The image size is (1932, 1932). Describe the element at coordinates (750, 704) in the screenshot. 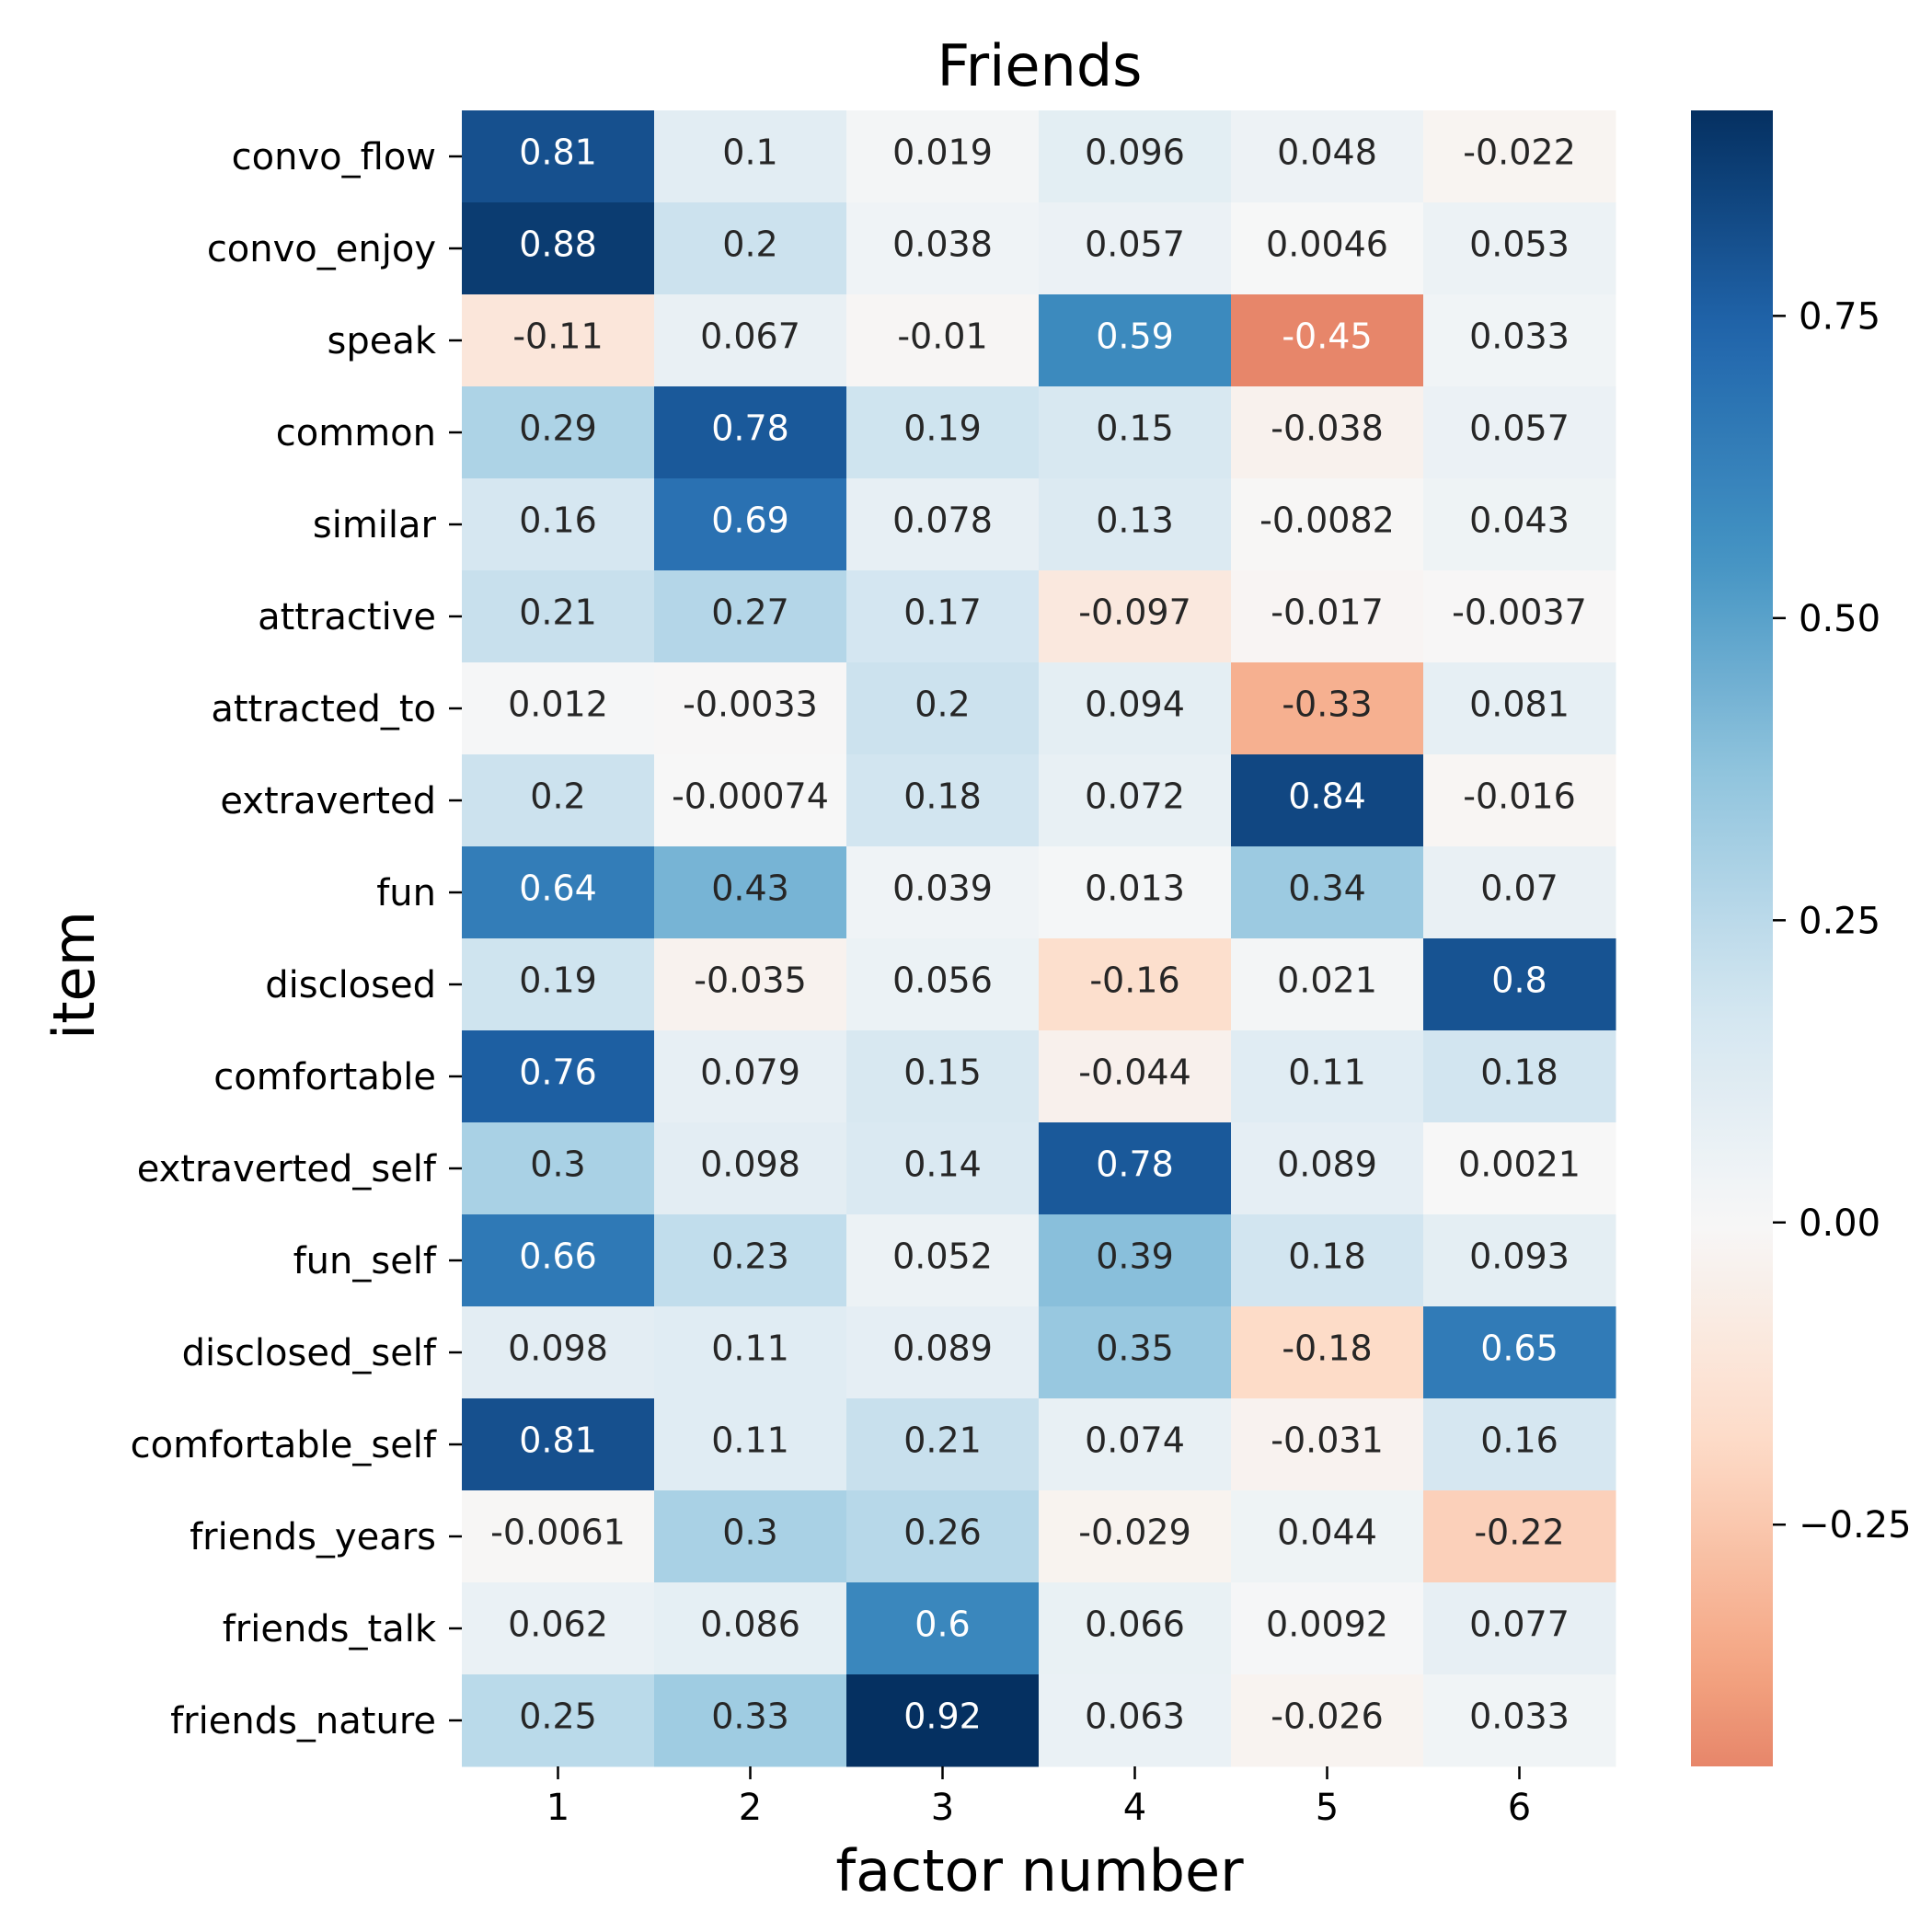

I see `cell-value-label: -0.0033` at that location.